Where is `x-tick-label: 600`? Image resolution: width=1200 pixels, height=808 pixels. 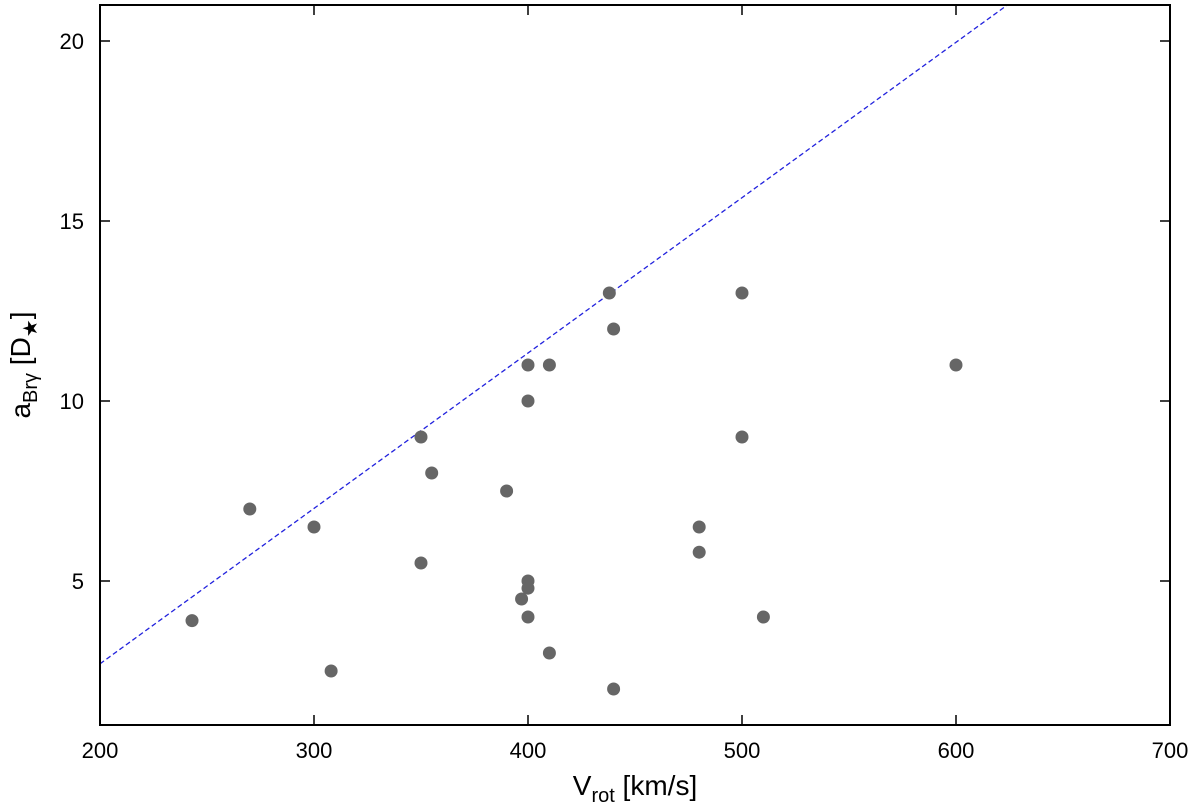 x-tick-label: 600 is located at coordinates (956, 750).